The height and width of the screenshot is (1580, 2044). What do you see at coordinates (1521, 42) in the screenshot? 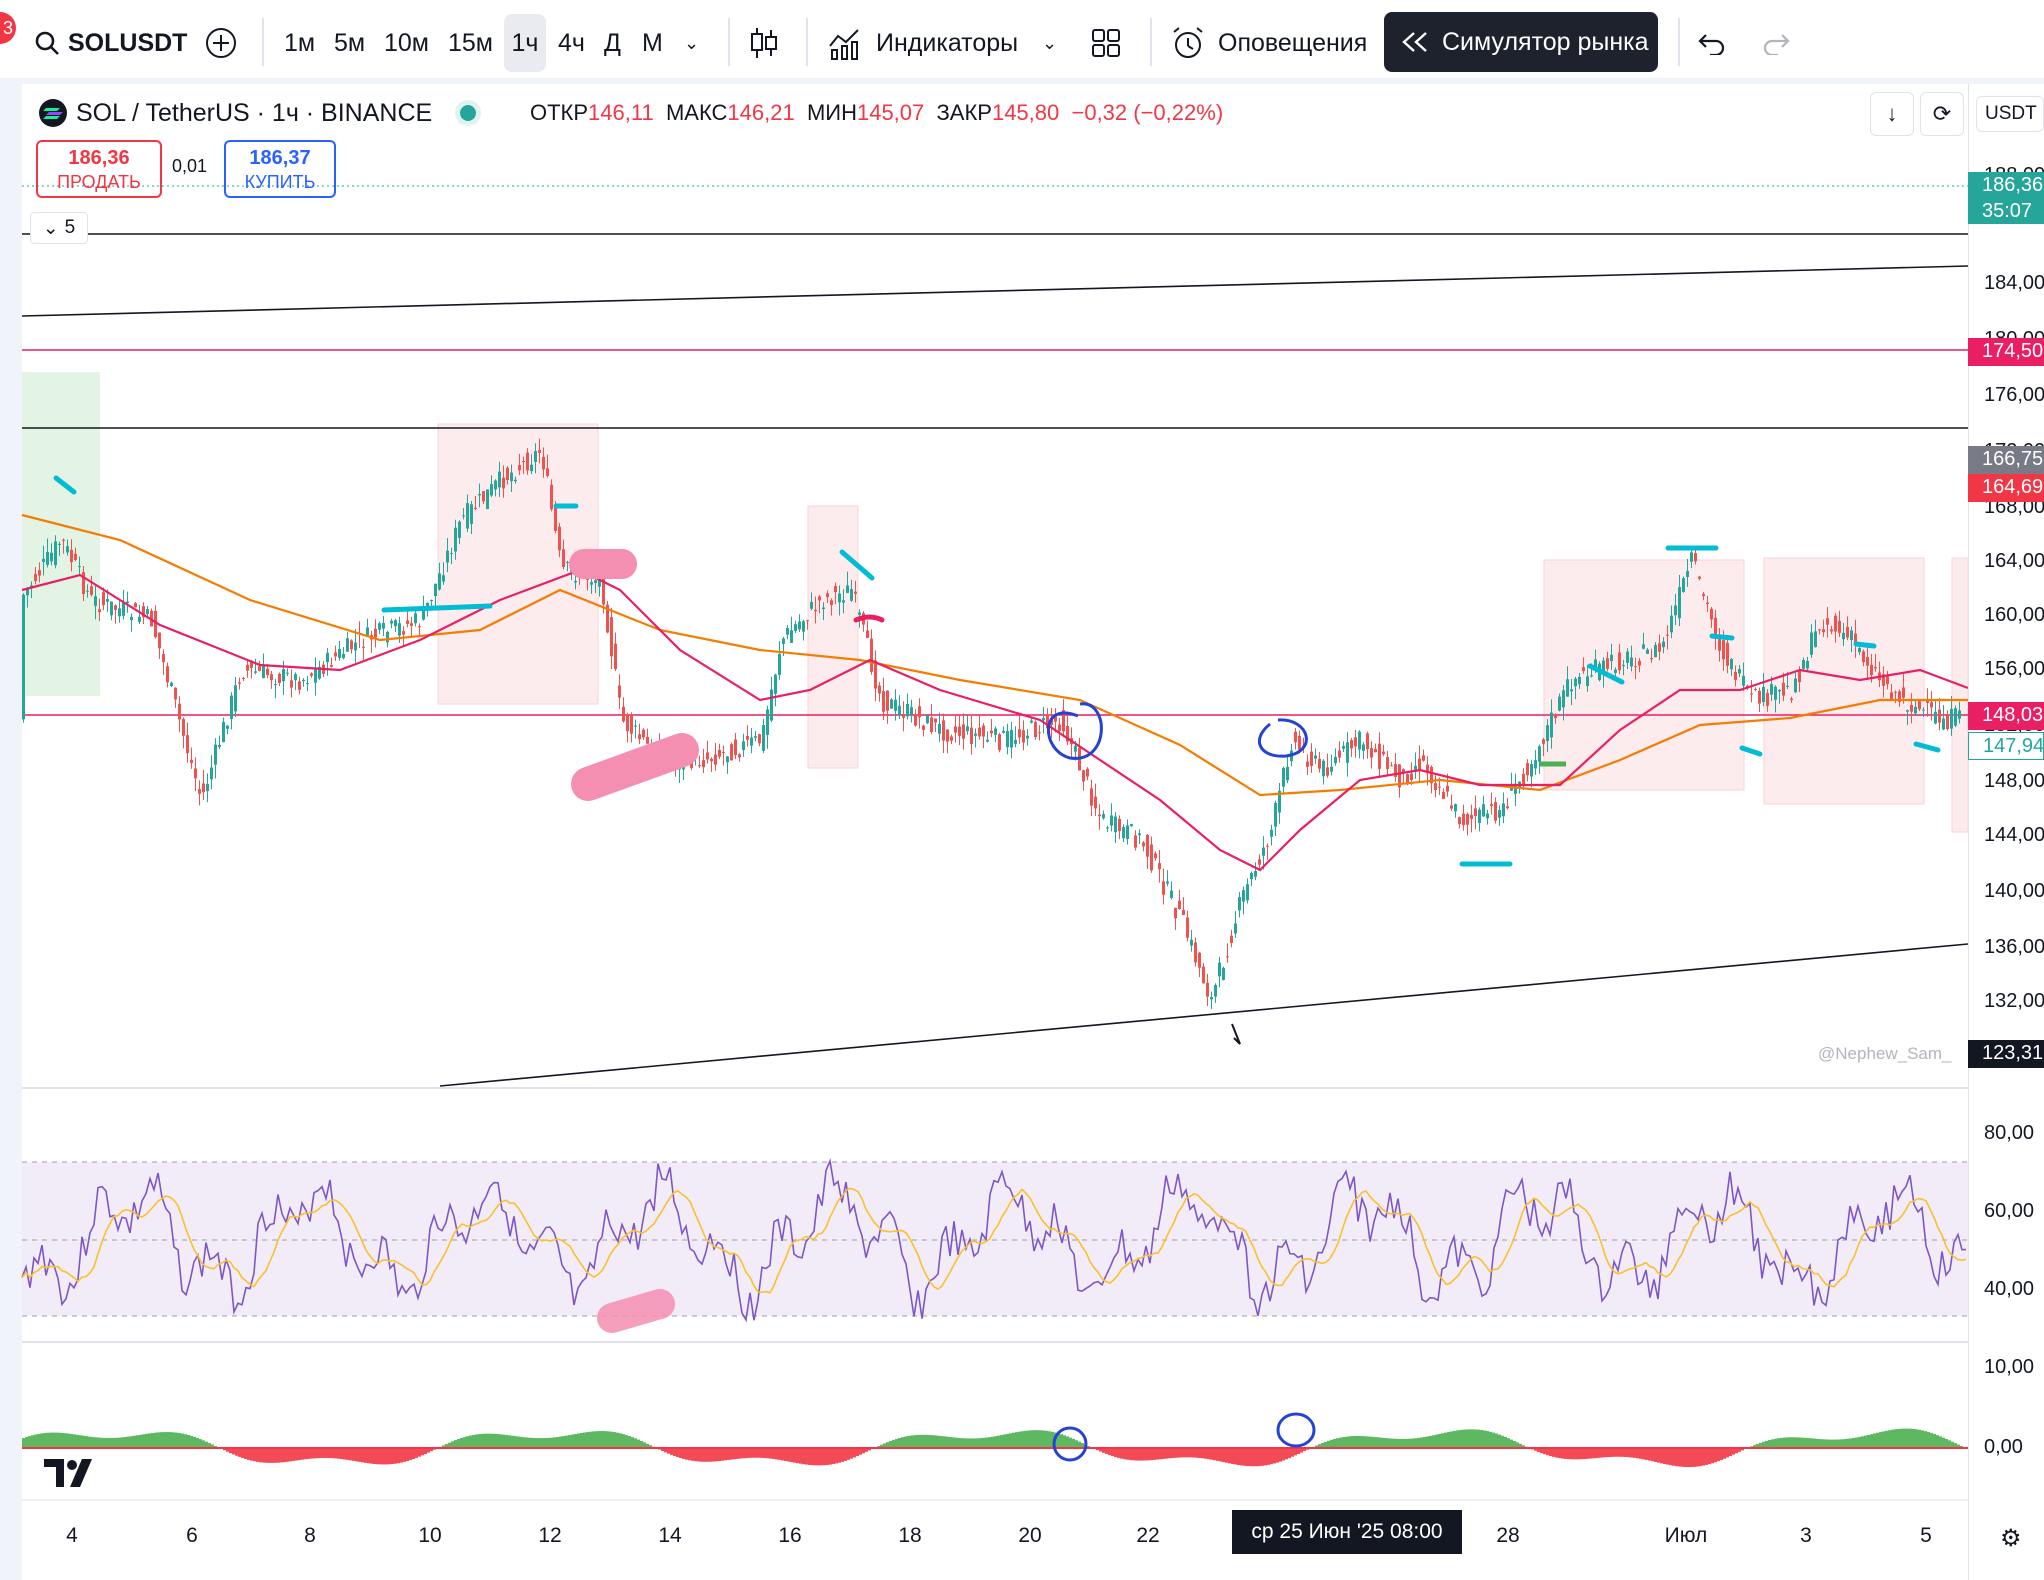
I see `market-simulator-button: Симулятор рынка` at bounding box center [1521, 42].